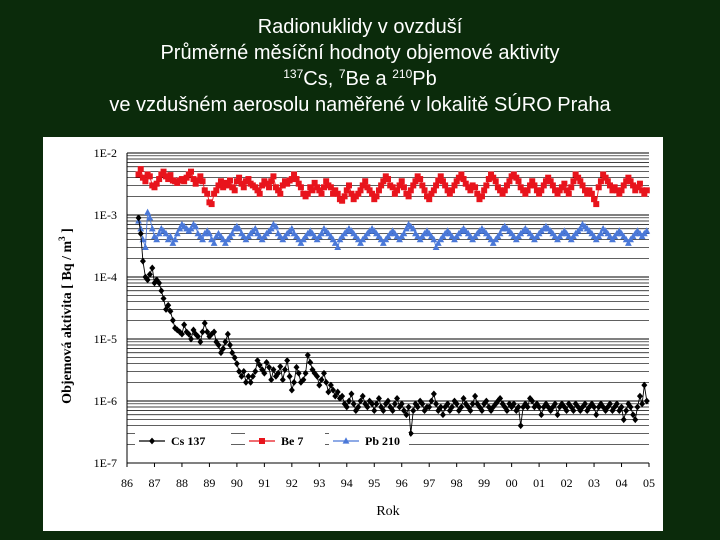  I want to click on x-tick-label: 92, so click(292, 483).